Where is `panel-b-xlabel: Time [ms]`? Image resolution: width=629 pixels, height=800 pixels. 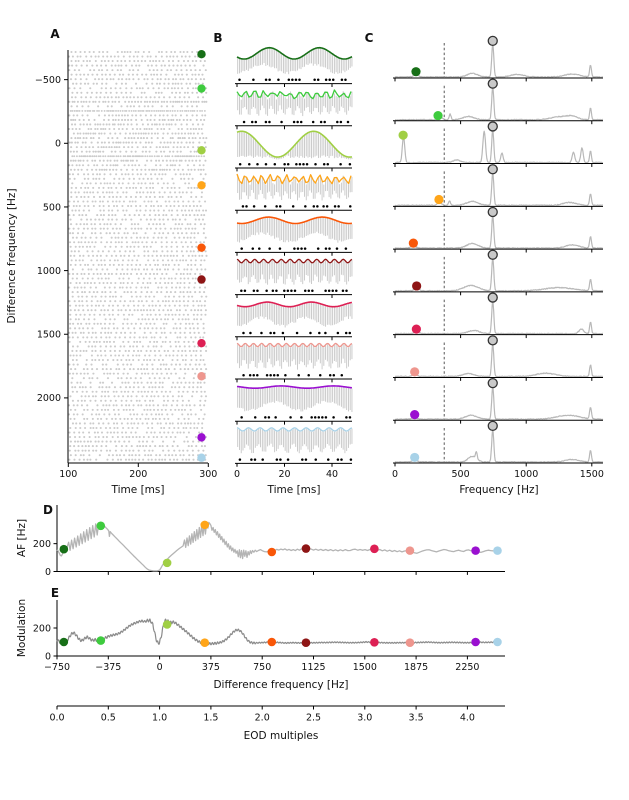
panel-b-xlabel: Time [ms] is located at coordinates (294, 490).